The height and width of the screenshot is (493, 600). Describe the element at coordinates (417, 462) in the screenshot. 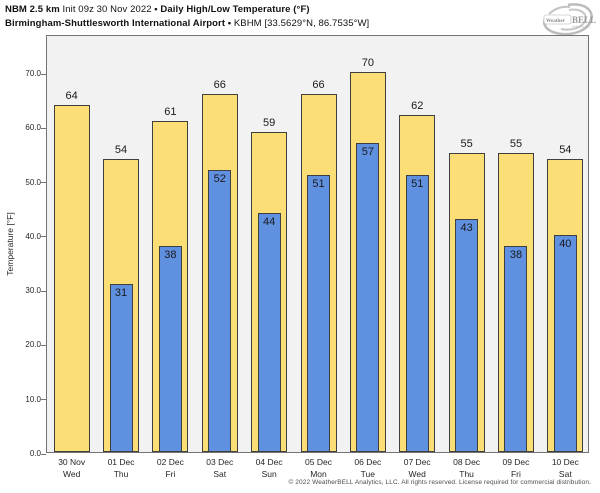

I see `x-tick-date: 07 Dec` at that location.